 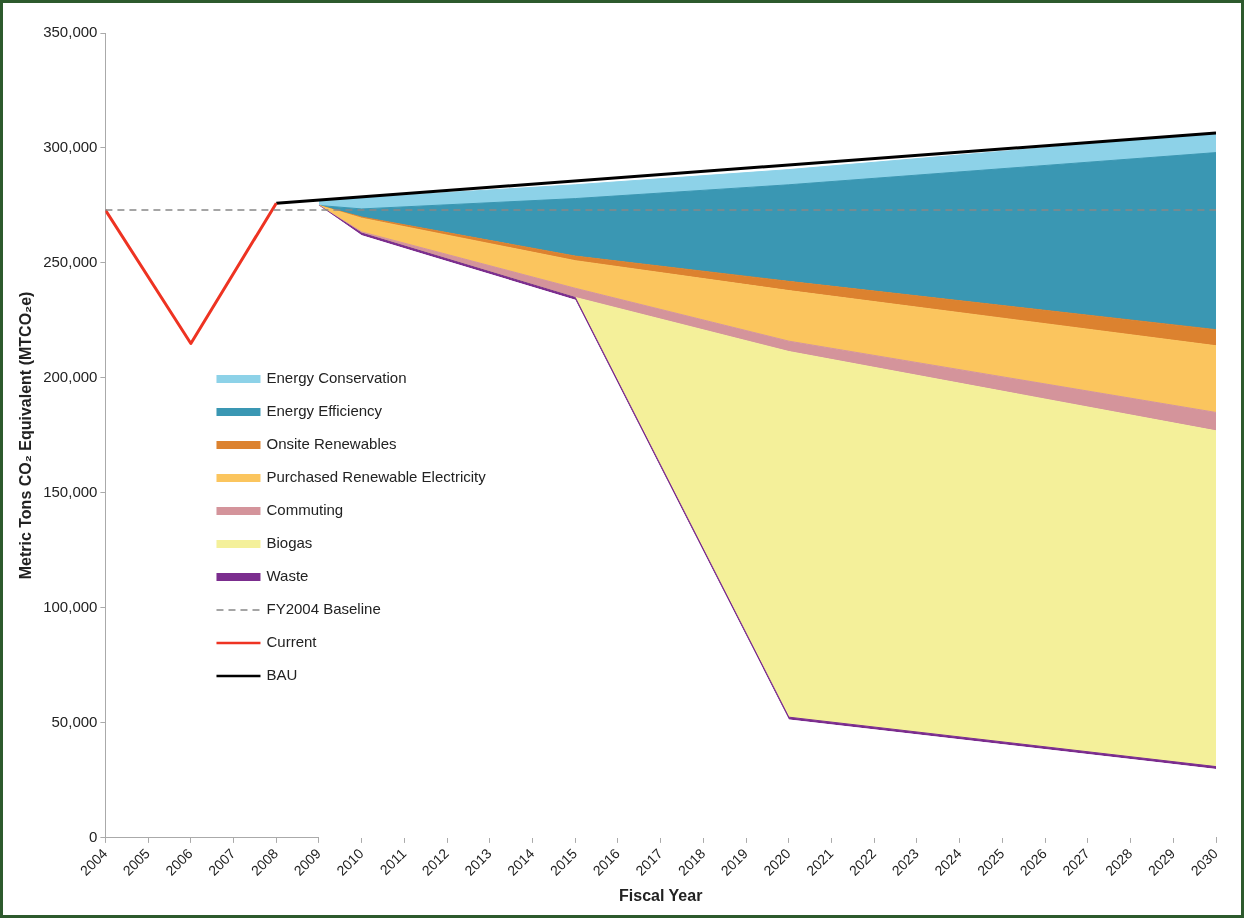 I want to click on y-tick-label: 300,000, so click(x=70, y=147).